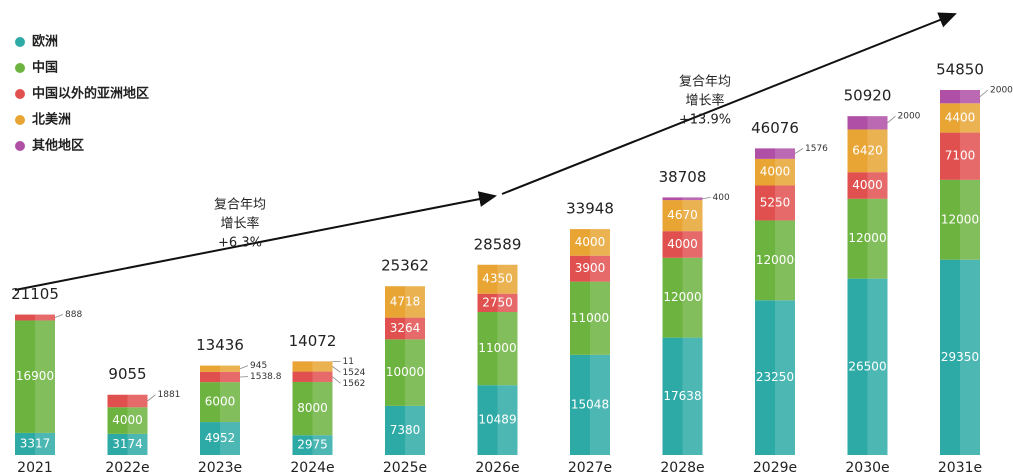 The height and width of the screenshot is (475, 1013). What do you see at coordinates (867, 467) in the screenshot?
I see `x-tick-label: 2030e` at bounding box center [867, 467].